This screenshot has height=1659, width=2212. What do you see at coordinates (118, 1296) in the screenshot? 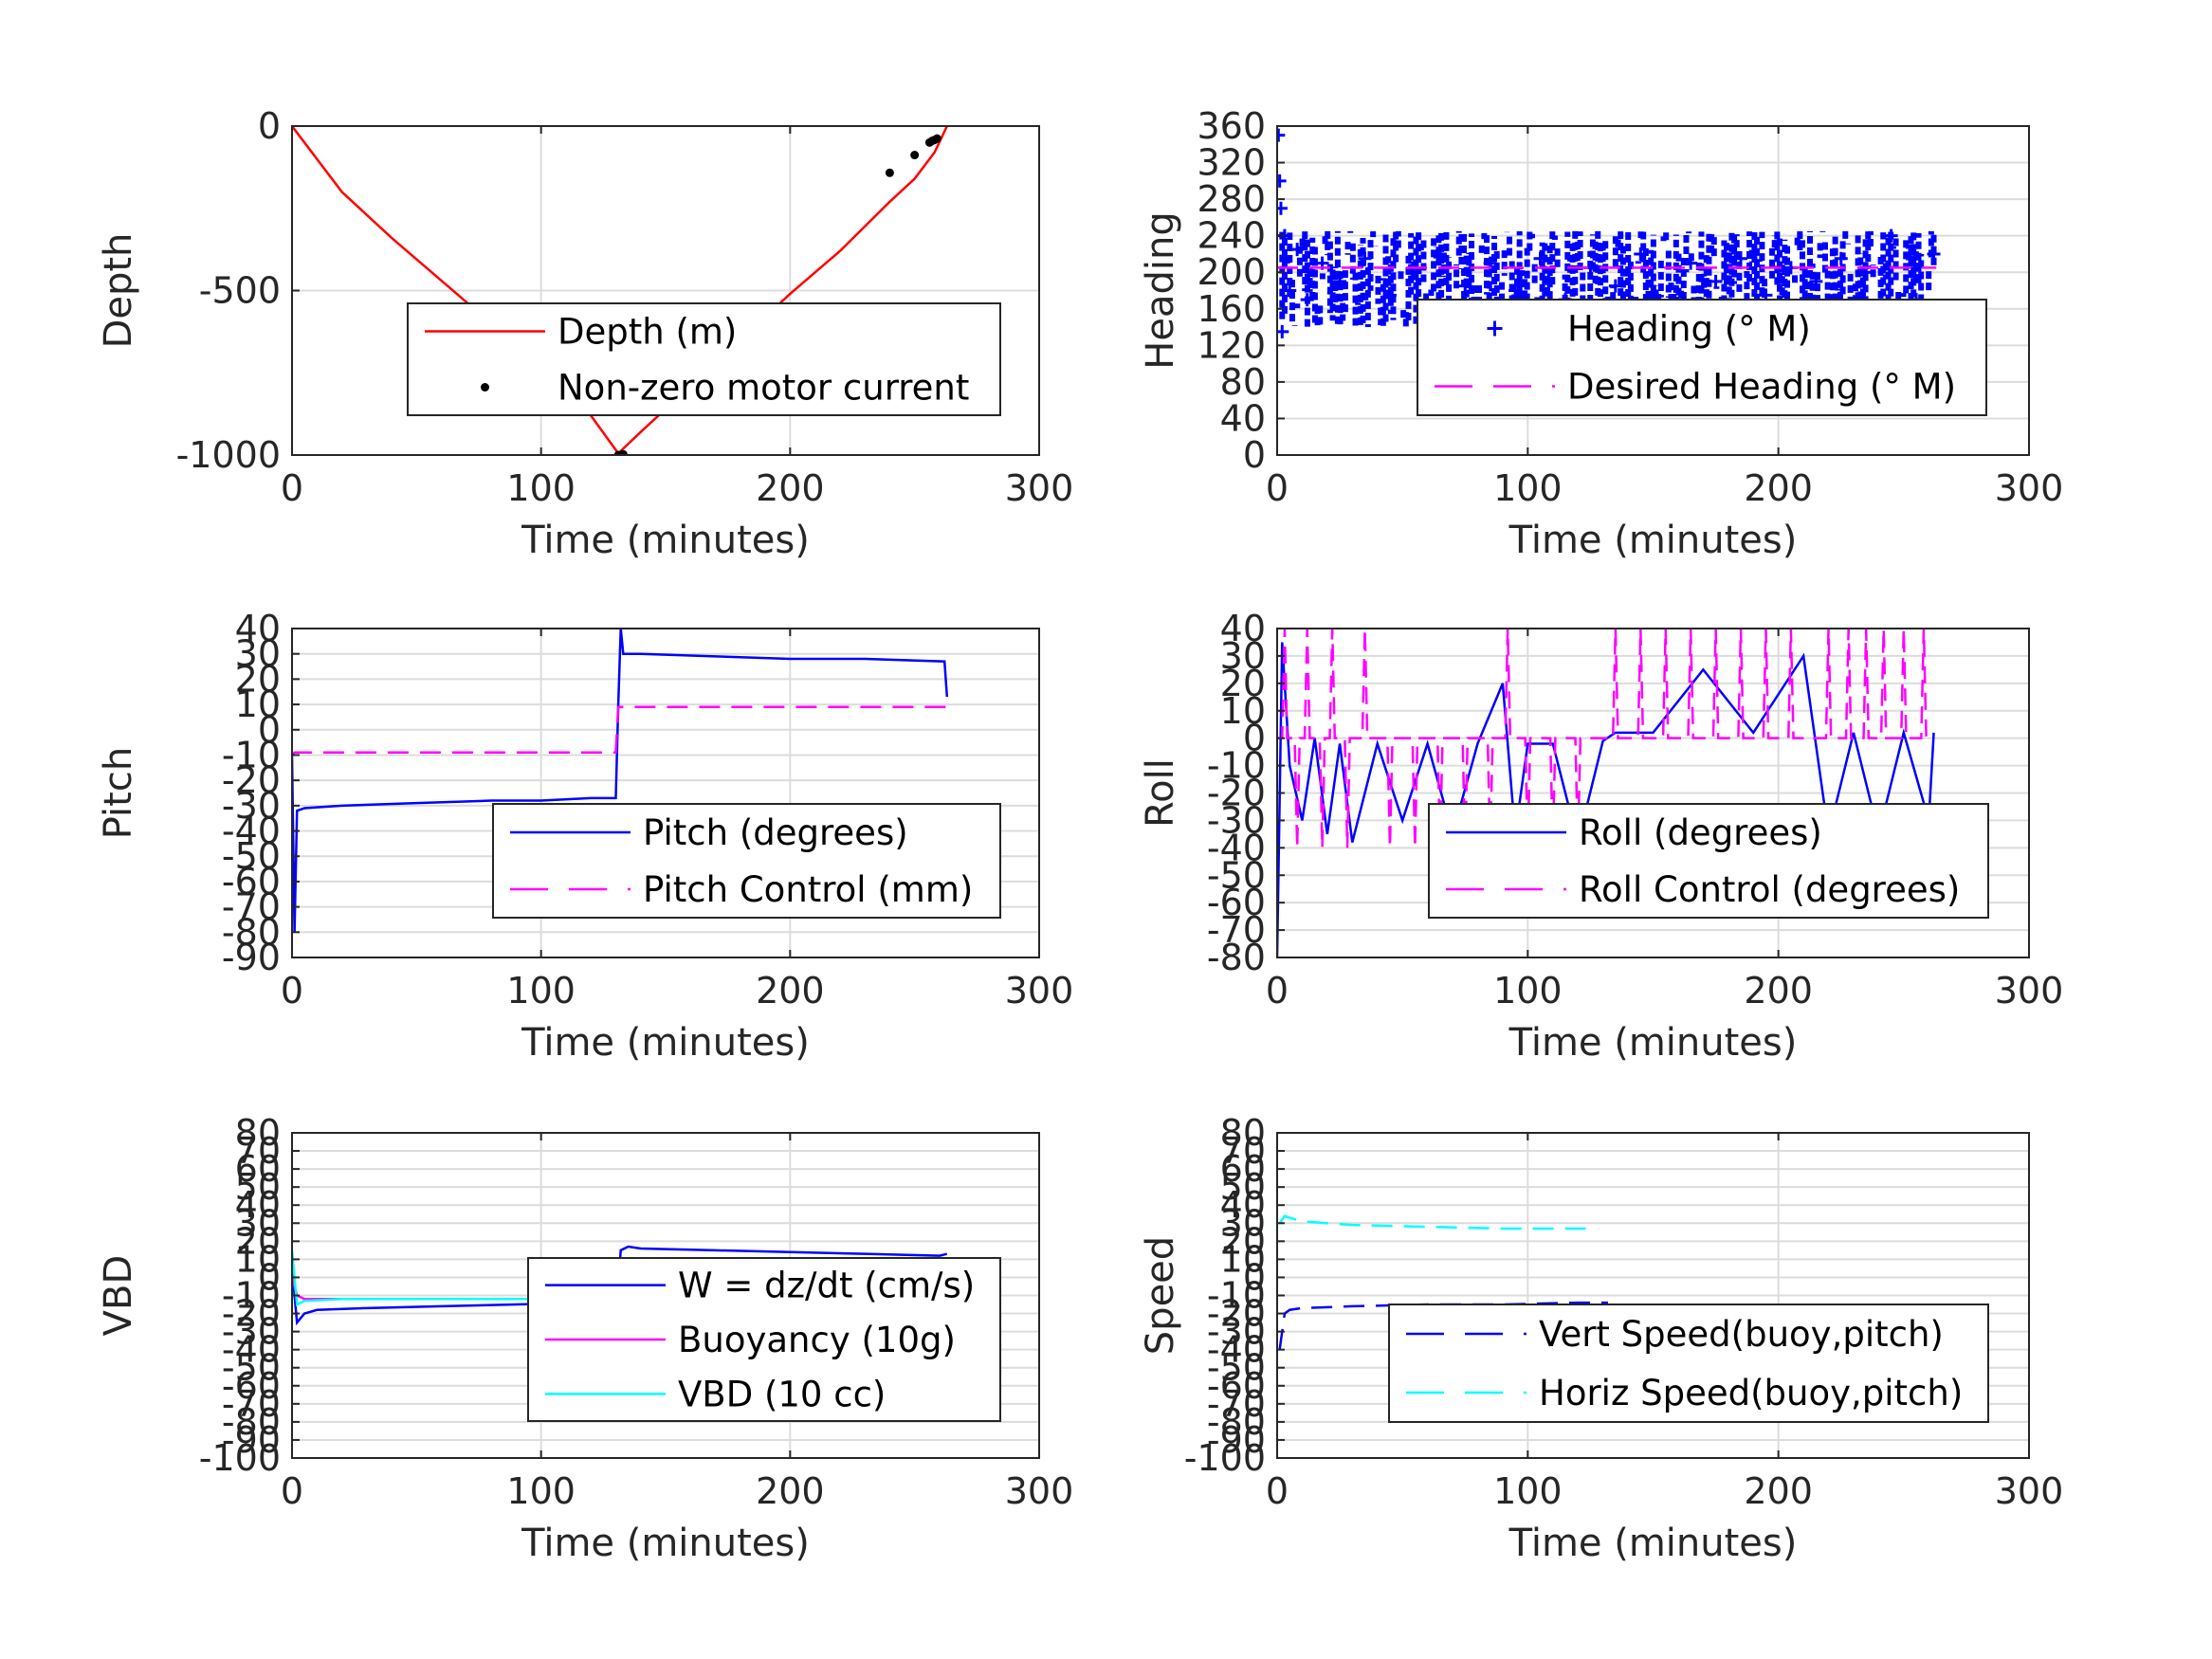
I see `vbd-ylabel: VBD` at bounding box center [118, 1296].